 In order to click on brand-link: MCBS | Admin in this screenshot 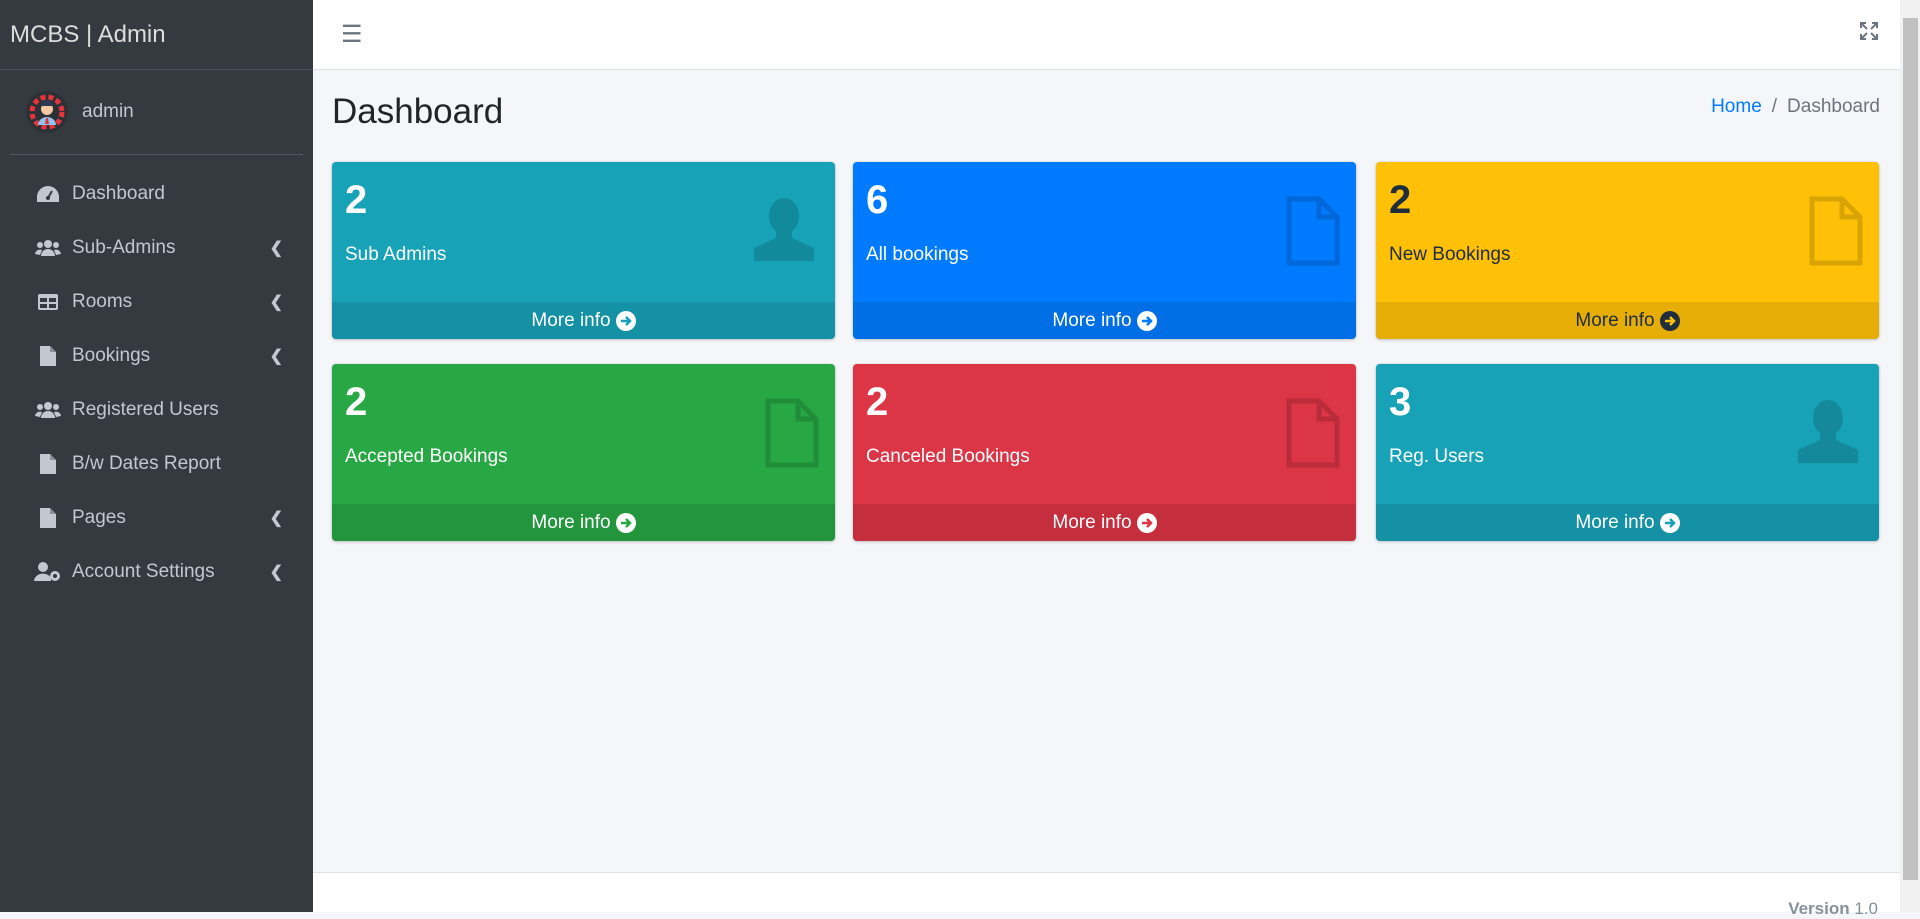, I will do `click(156, 35)`.